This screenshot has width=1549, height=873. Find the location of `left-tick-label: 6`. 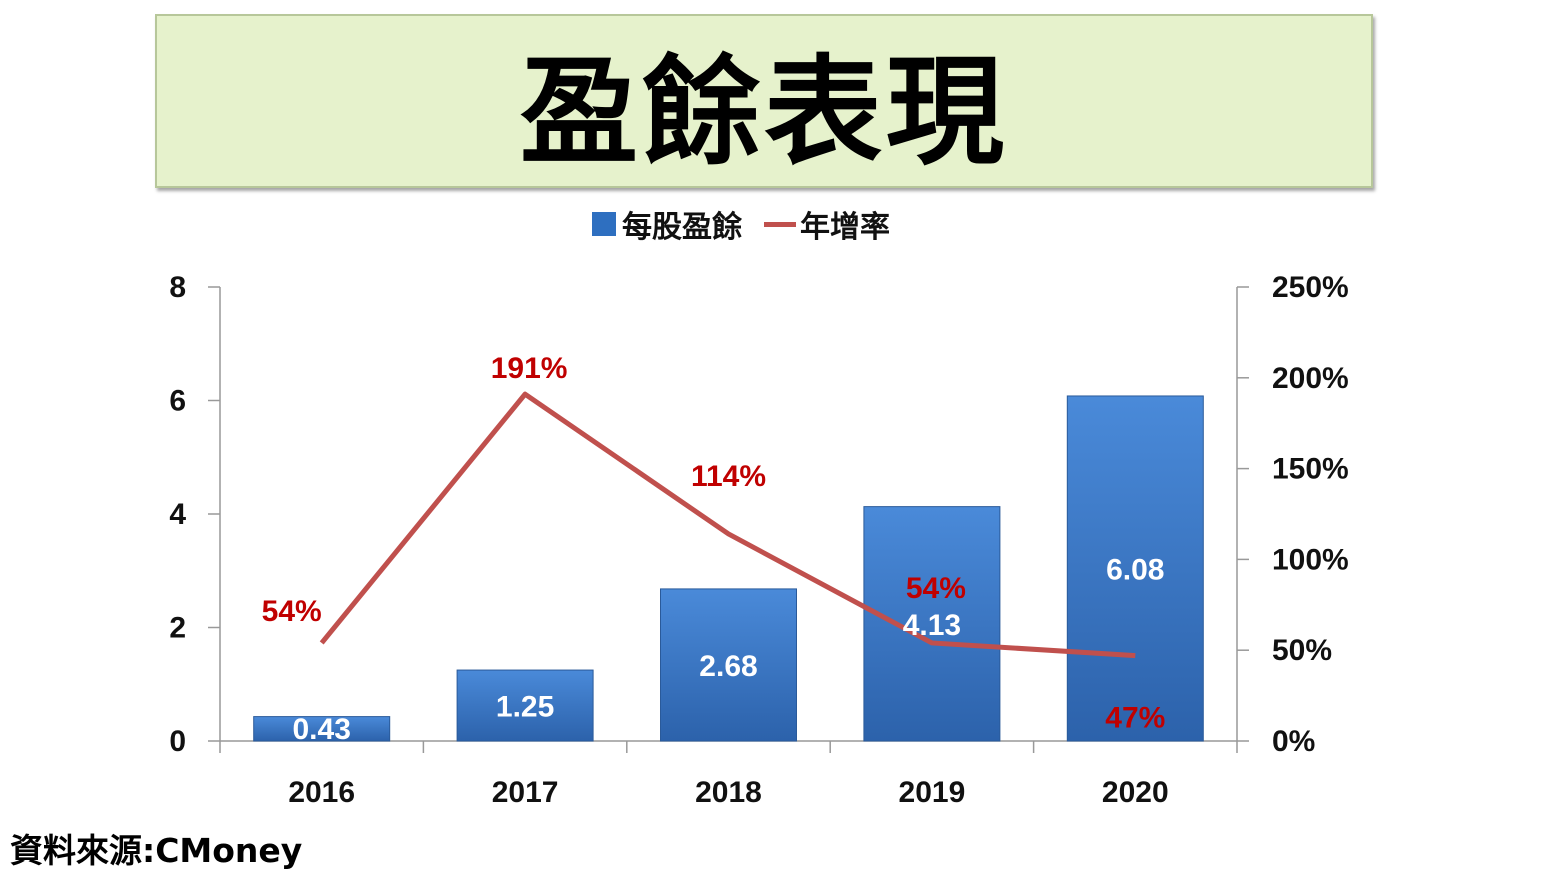

left-tick-label: 6 is located at coordinates (177, 401).